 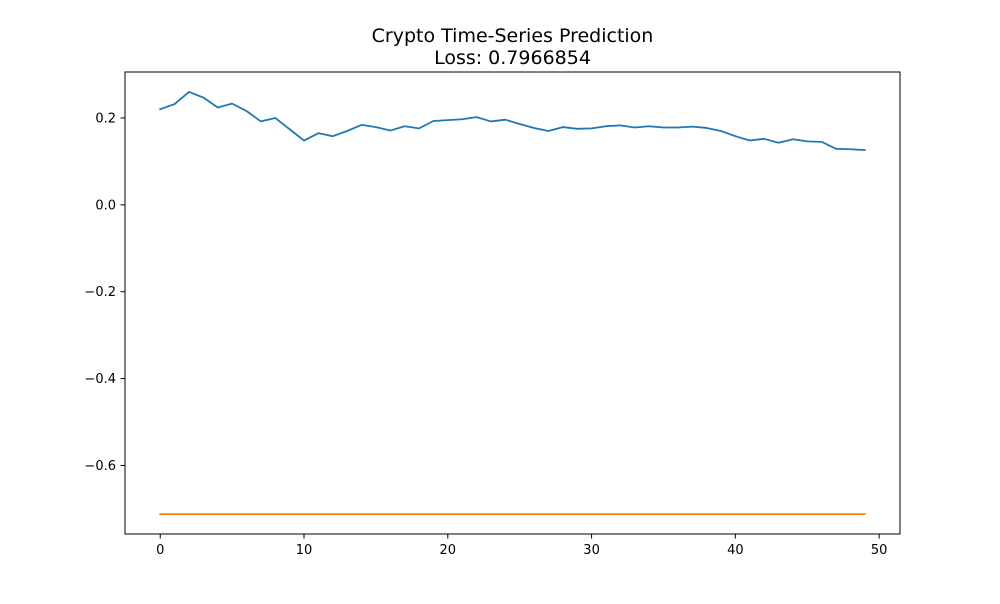 I want to click on x-tick-label: 40, so click(x=735, y=550).